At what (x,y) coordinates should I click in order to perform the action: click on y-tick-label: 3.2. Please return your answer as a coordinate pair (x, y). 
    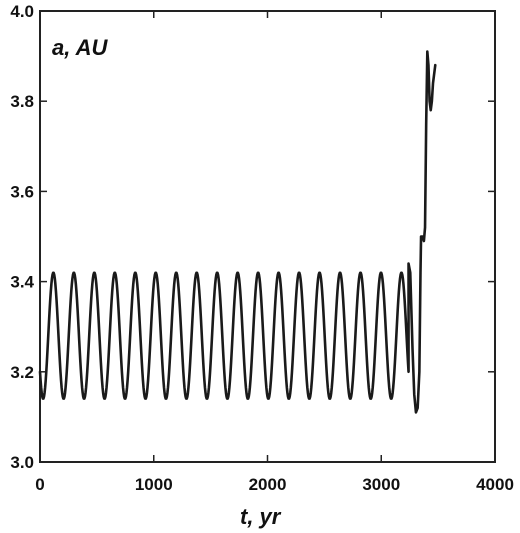
    Looking at the image, I should click on (22, 372).